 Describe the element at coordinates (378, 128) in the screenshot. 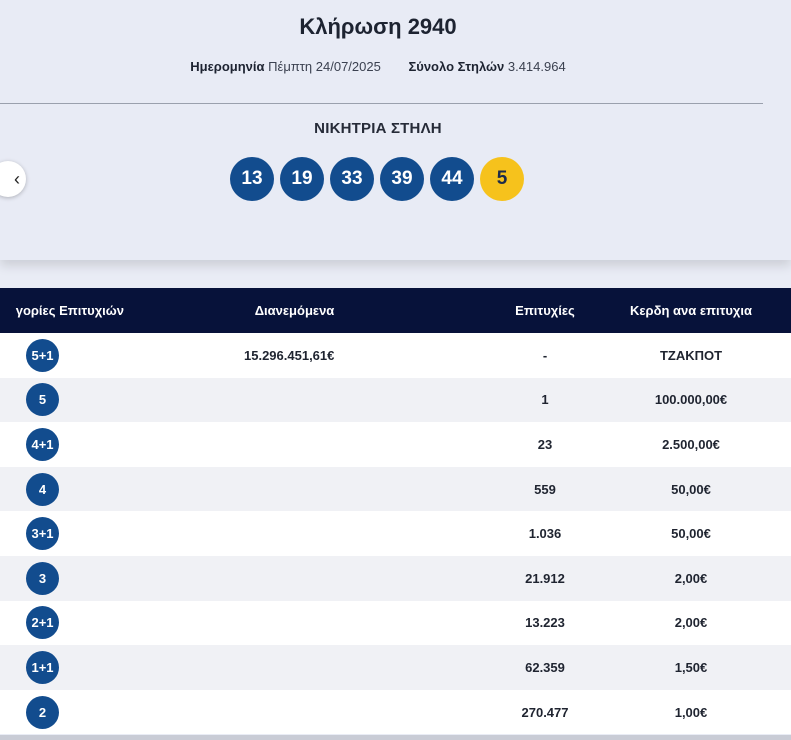

I see `winning-column-label: ΝΙΚΗΤΡΙΑ ΣΤΗΛΗ` at that location.